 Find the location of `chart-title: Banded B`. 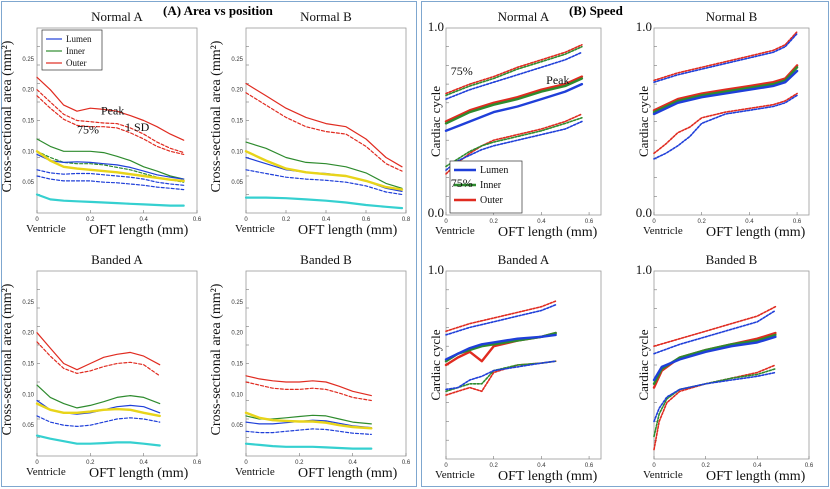

chart-title: Banded B is located at coordinates (732, 259).